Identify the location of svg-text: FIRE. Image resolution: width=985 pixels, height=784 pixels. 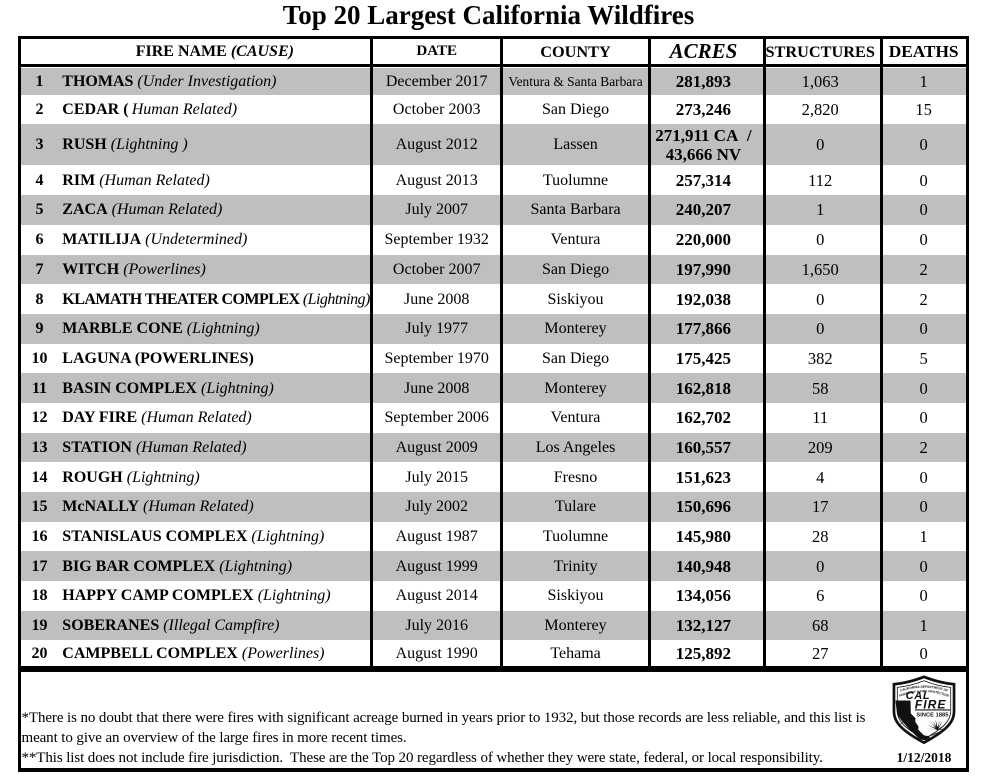
(931, 704).